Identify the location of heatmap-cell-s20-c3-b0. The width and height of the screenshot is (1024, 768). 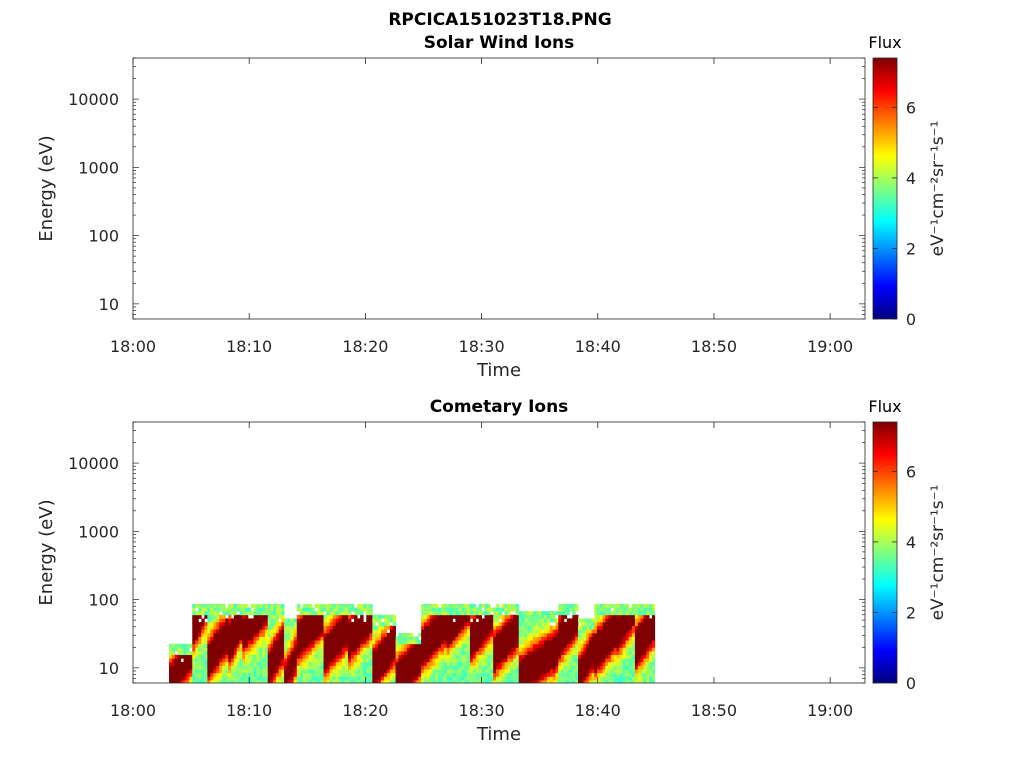
(628, 686).